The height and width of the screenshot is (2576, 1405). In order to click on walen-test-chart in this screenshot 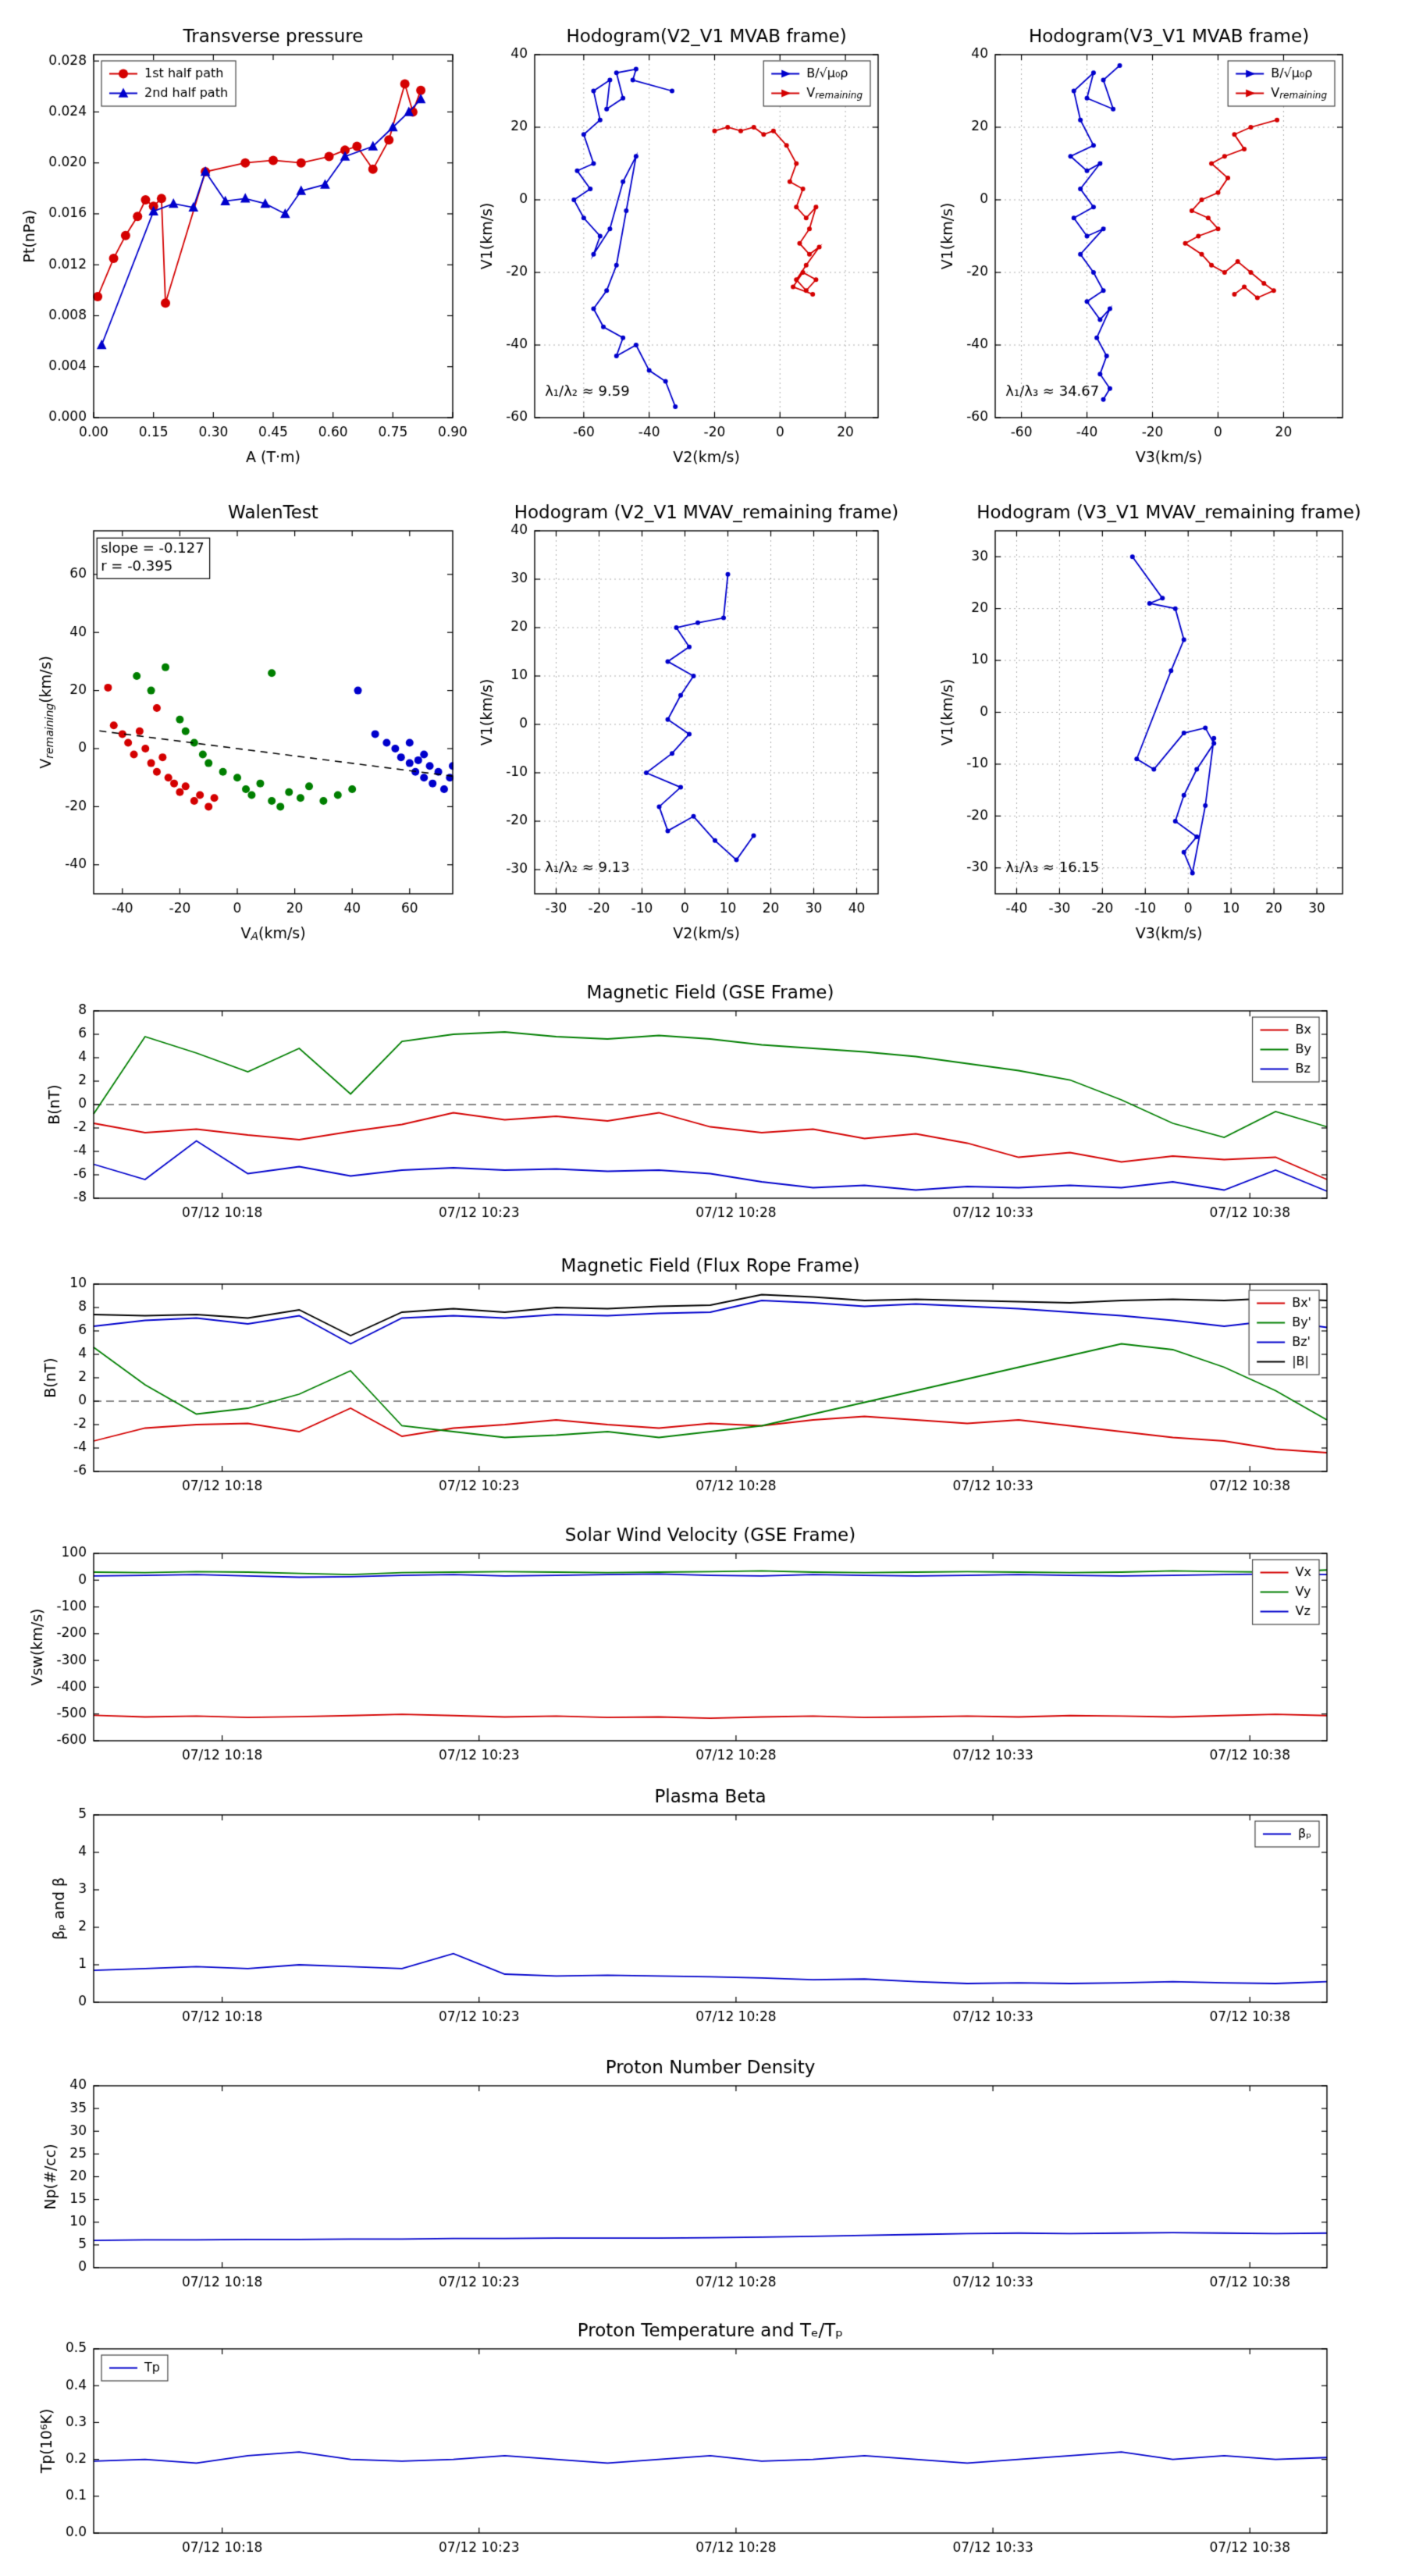, I will do `click(242, 730)`.